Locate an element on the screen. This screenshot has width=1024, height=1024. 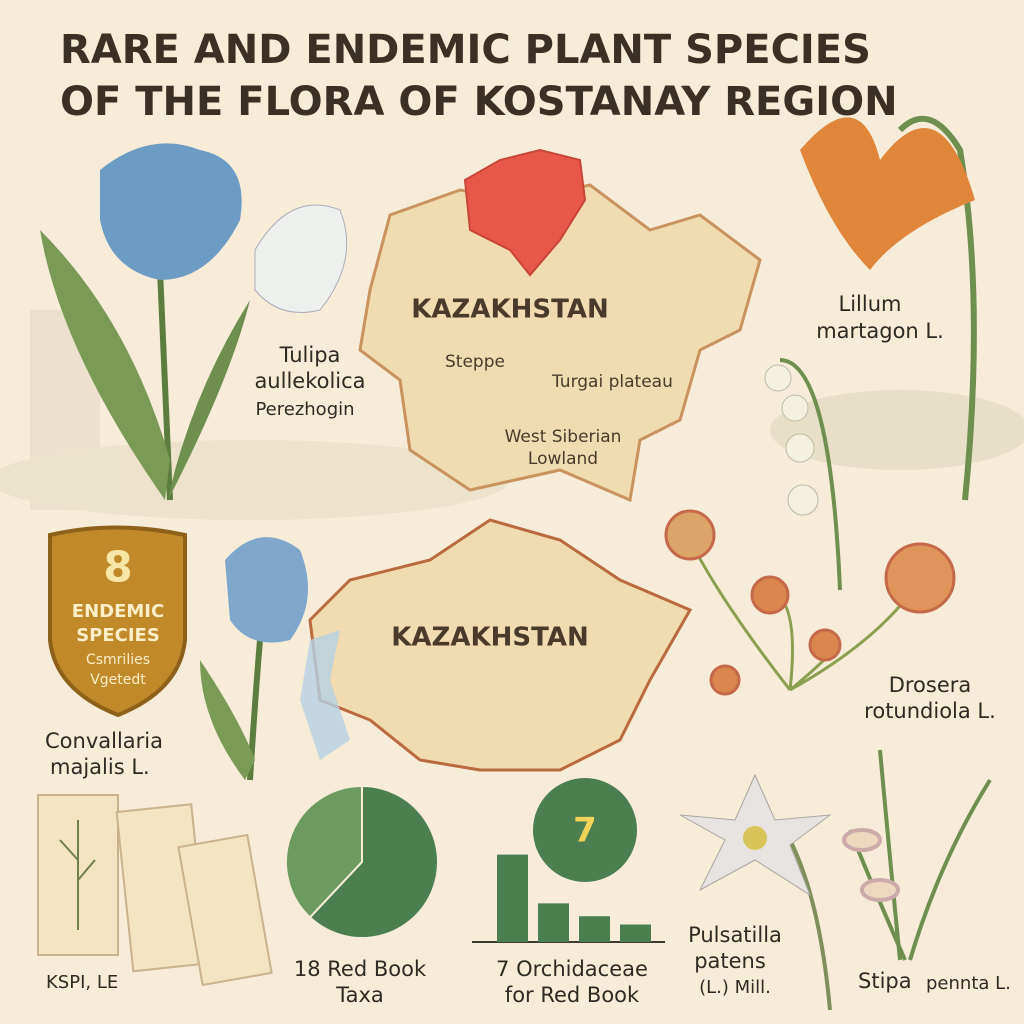
herbarium-sheets is located at coordinates (155, 890).